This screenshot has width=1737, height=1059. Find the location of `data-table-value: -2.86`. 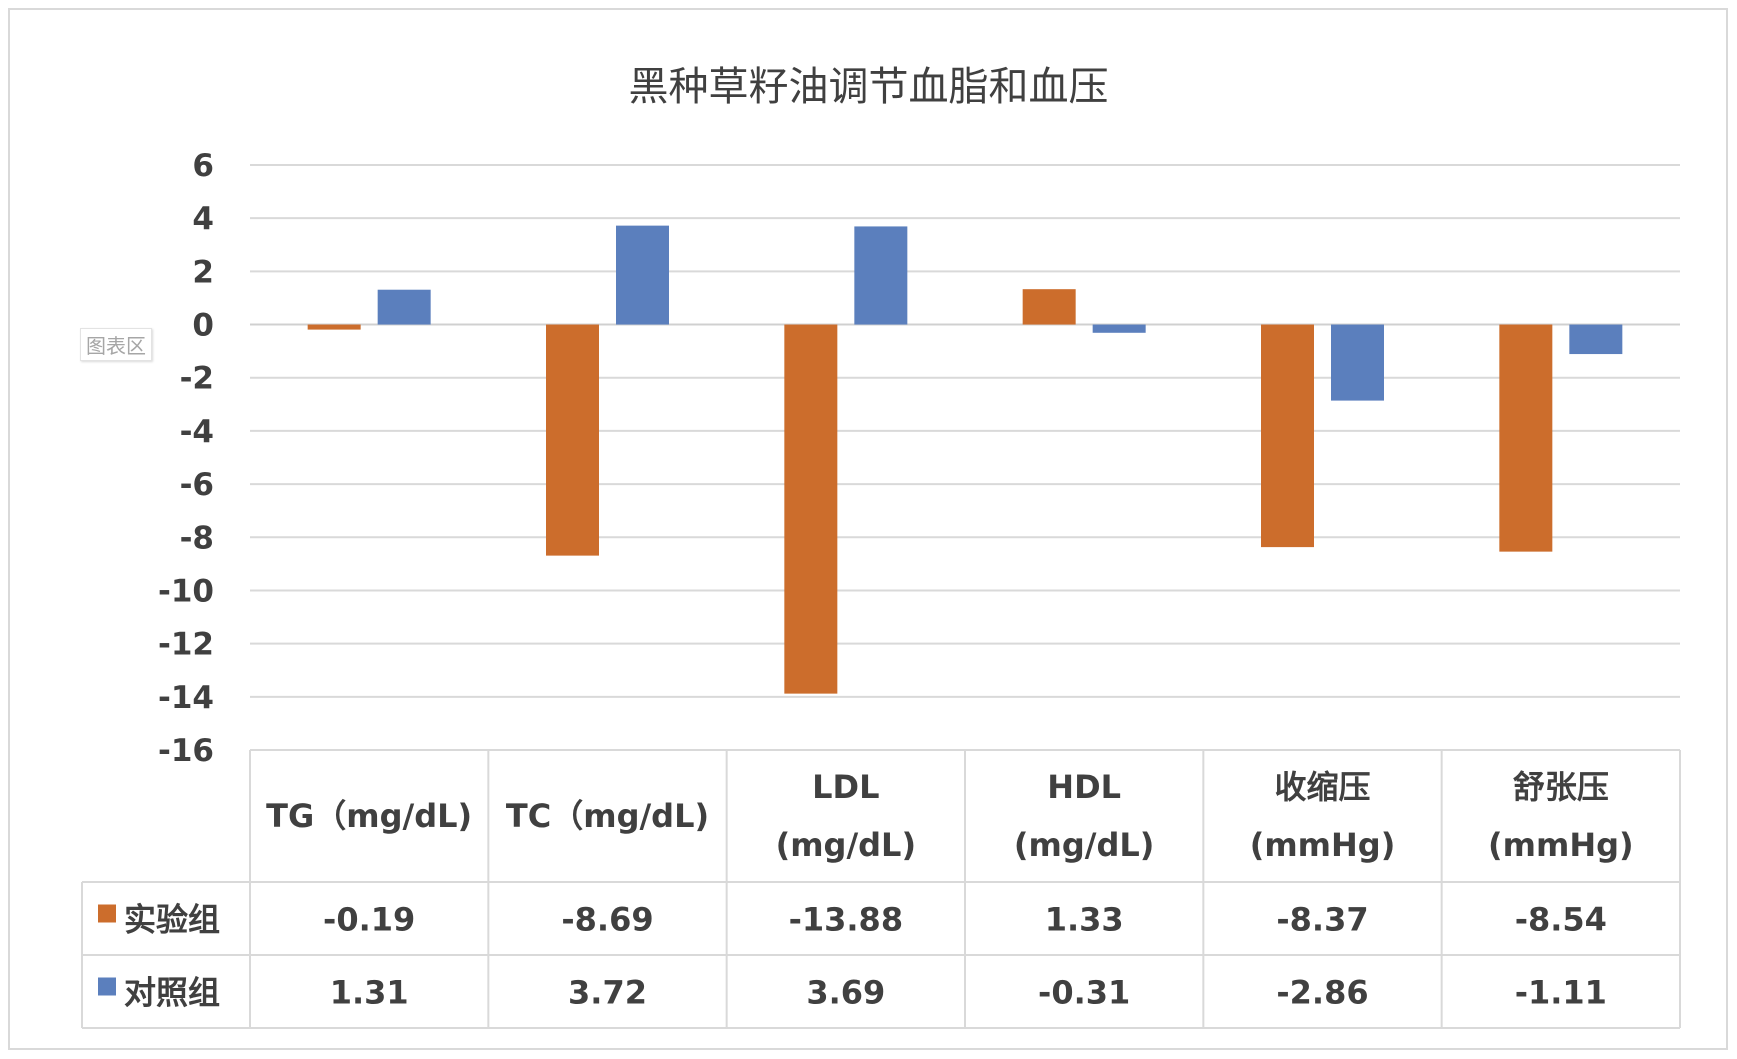

data-table-value: -2.86 is located at coordinates (1322, 993).